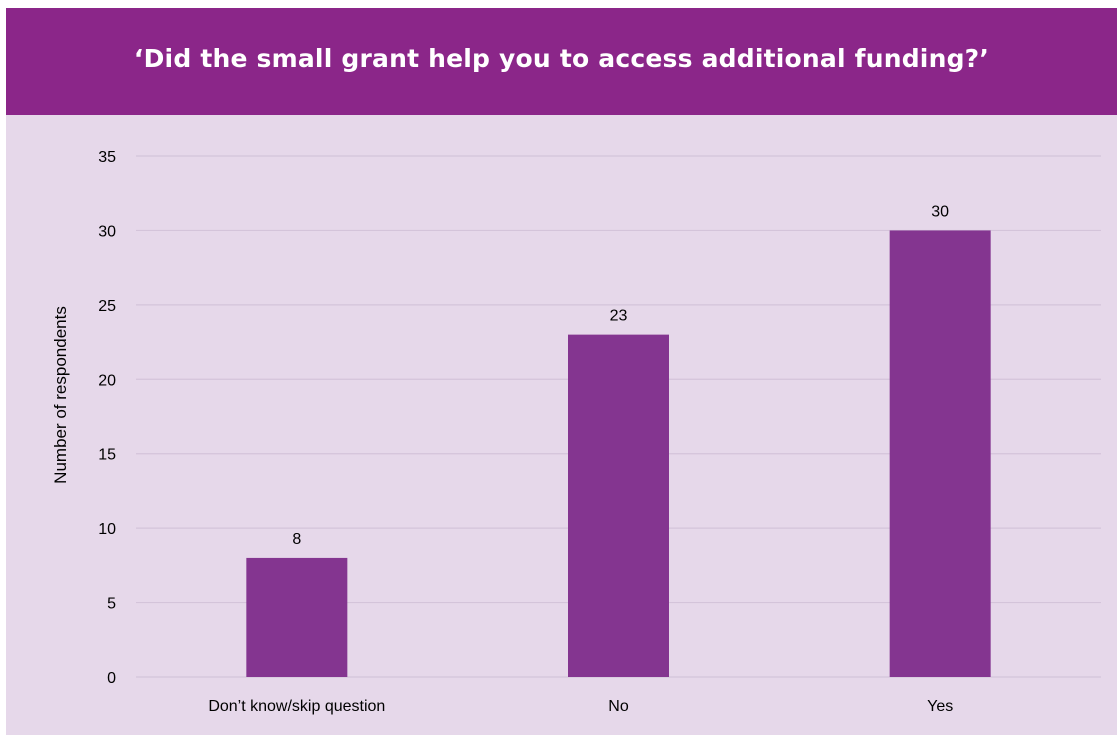  I want to click on x-category-label: Don’t know/skip question, so click(296, 706).